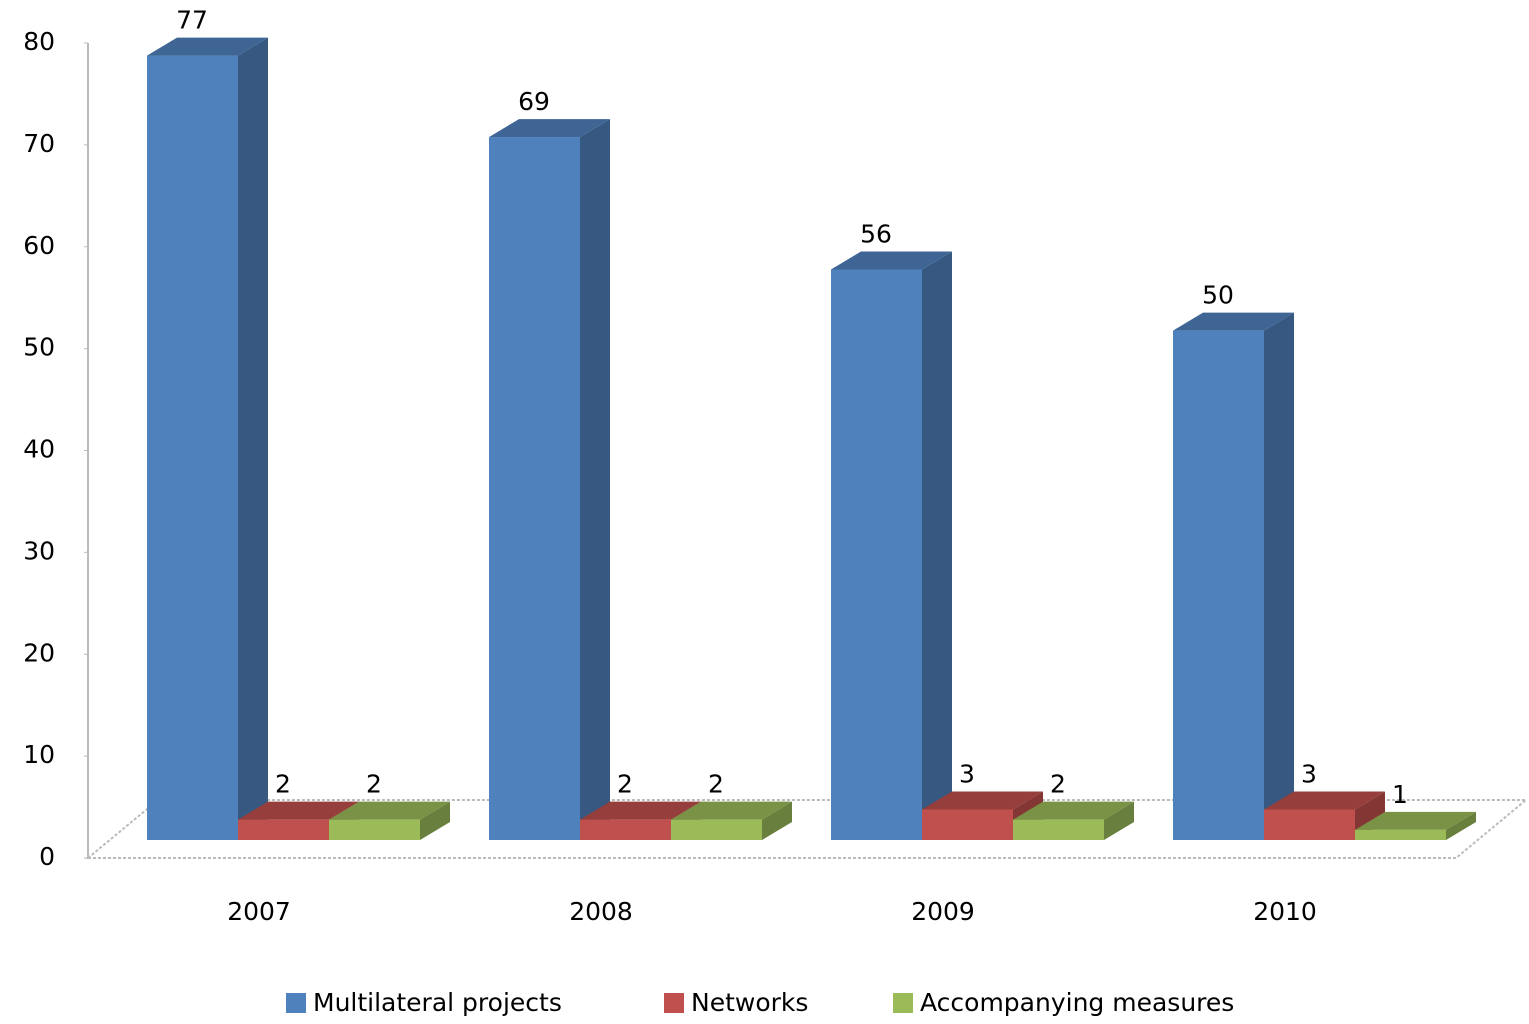 The image size is (1529, 1024). Describe the element at coordinates (1285, 911) in the screenshot. I see `x-tick-label: 2010` at that location.